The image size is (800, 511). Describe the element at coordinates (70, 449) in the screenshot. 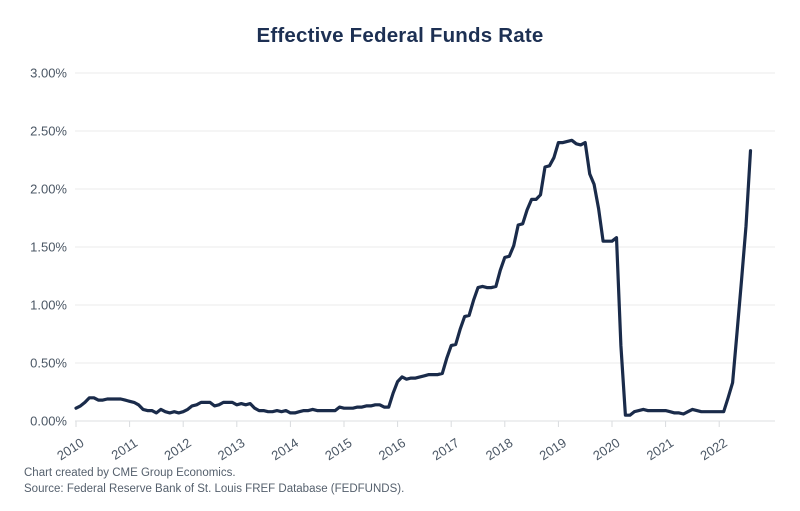

I see `x-axis-label: 2010` at that location.